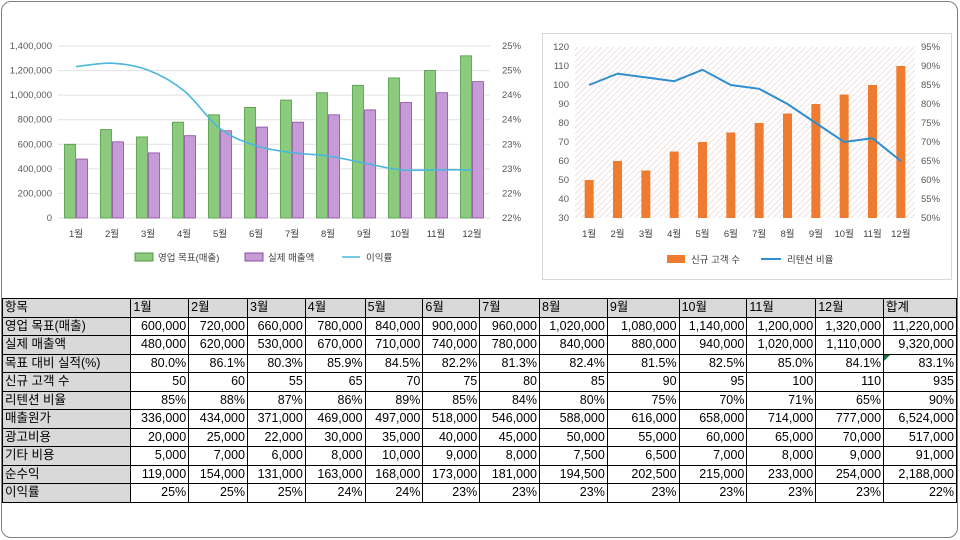 This screenshot has height=540, width=960. I want to click on table-cell: 81.5%, so click(643, 363).